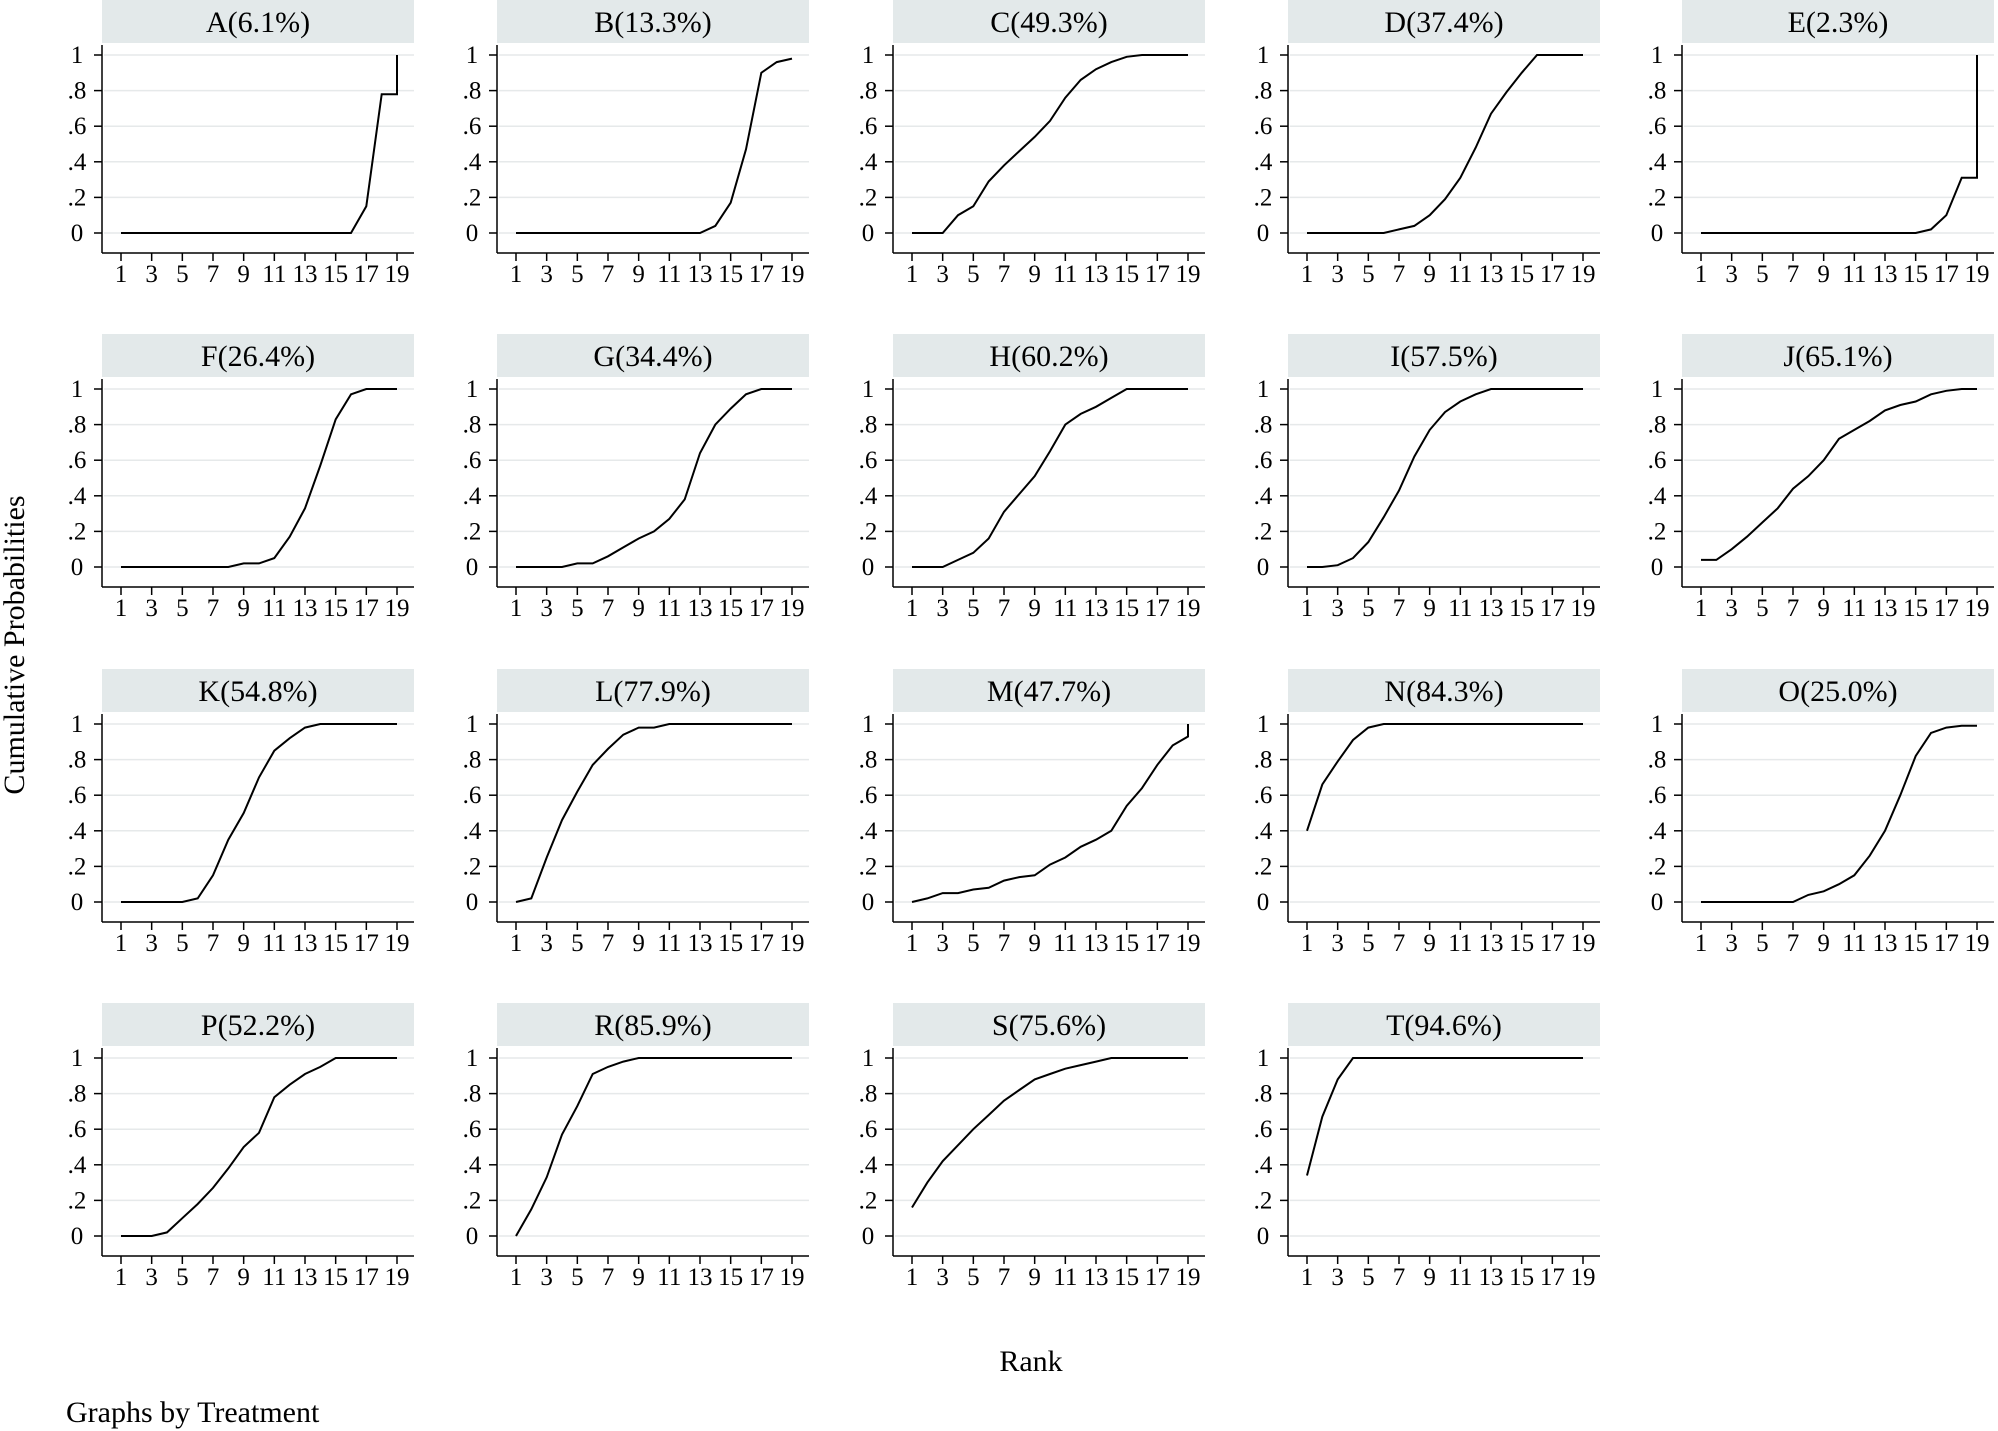 The image size is (1998, 1431). What do you see at coordinates (241, 813) in the screenshot?
I see `panel-k: K(54.8%)0.2.4.6.811 3 5 7 9 11 13 15 17 19` at bounding box center [241, 813].